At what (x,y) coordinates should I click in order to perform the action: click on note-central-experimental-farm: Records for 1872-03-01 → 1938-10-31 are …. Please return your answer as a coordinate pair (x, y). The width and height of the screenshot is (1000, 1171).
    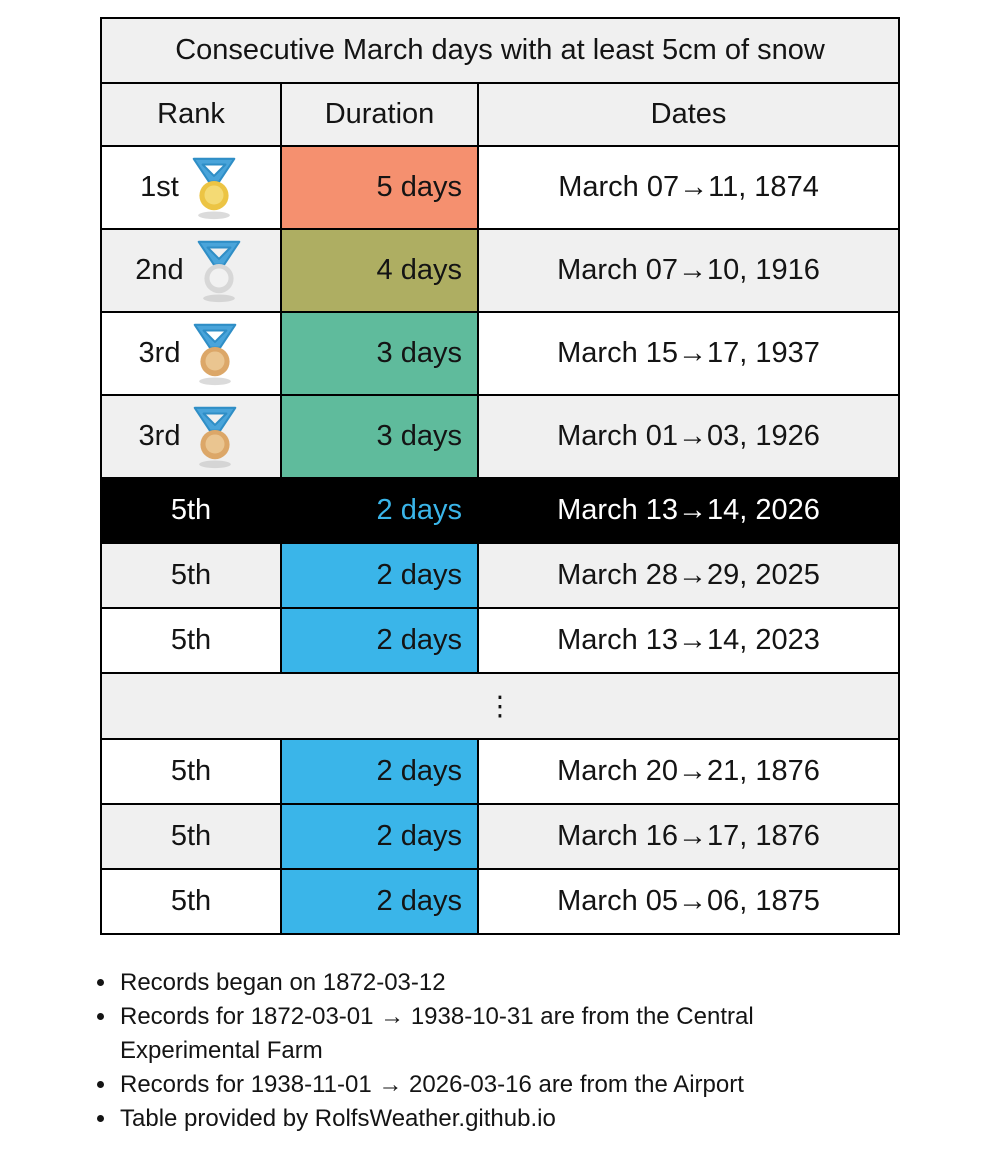
    Looking at the image, I should click on (499, 1034).